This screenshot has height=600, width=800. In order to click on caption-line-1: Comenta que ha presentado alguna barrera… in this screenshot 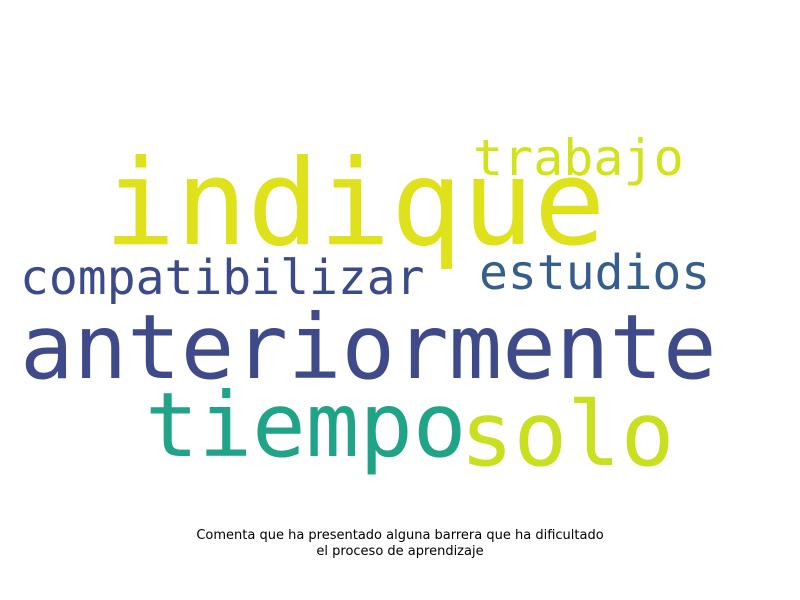, I will do `click(400, 535)`.